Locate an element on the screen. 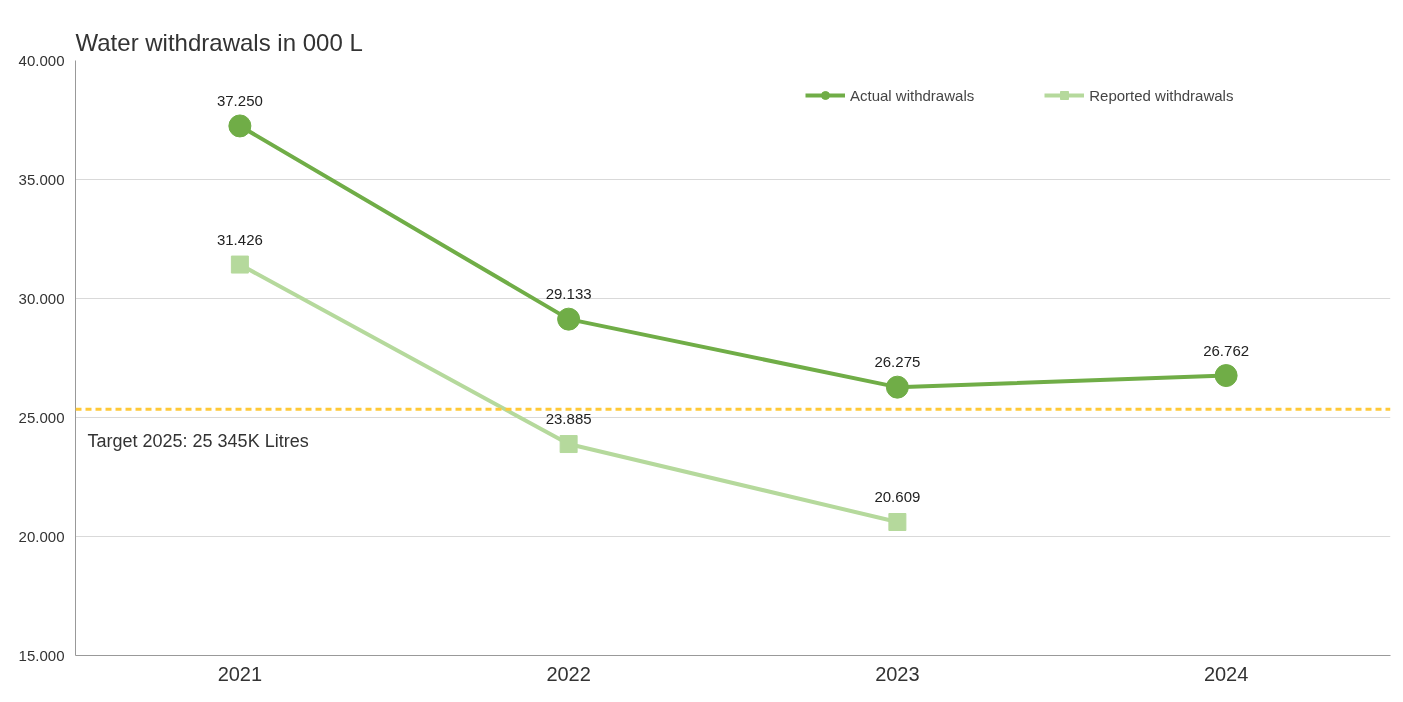 This screenshot has height=702, width=1403. data-label: 23.885 is located at coordinates (568, 419).